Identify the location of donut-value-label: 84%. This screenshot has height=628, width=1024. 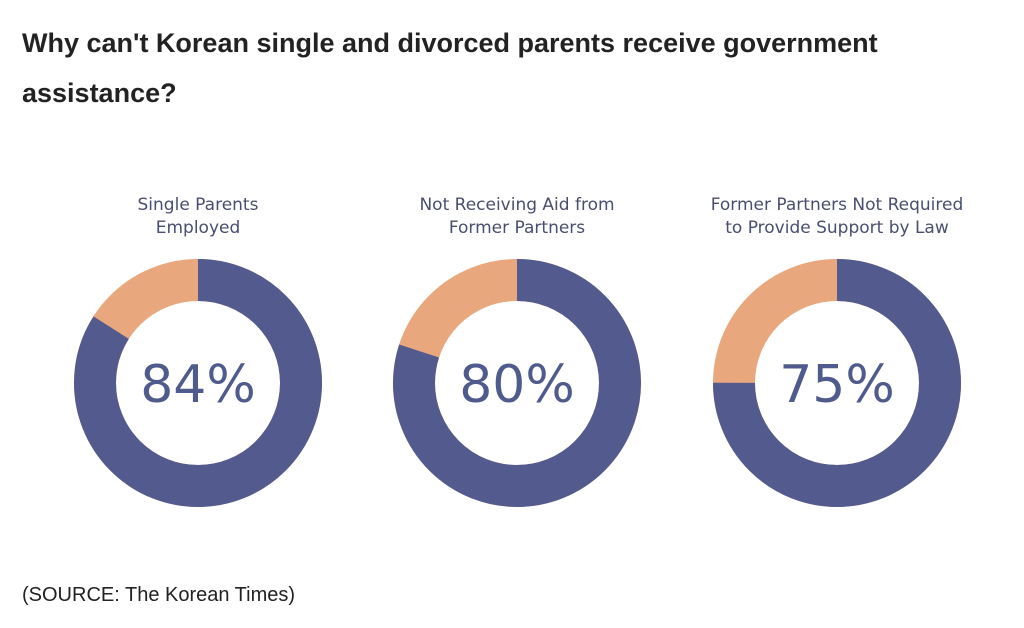
(198, 385).